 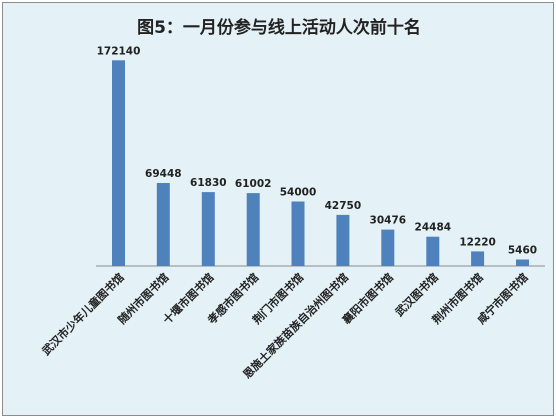 I want to click on value-label-10: 5460, so click(x=522, y=251).